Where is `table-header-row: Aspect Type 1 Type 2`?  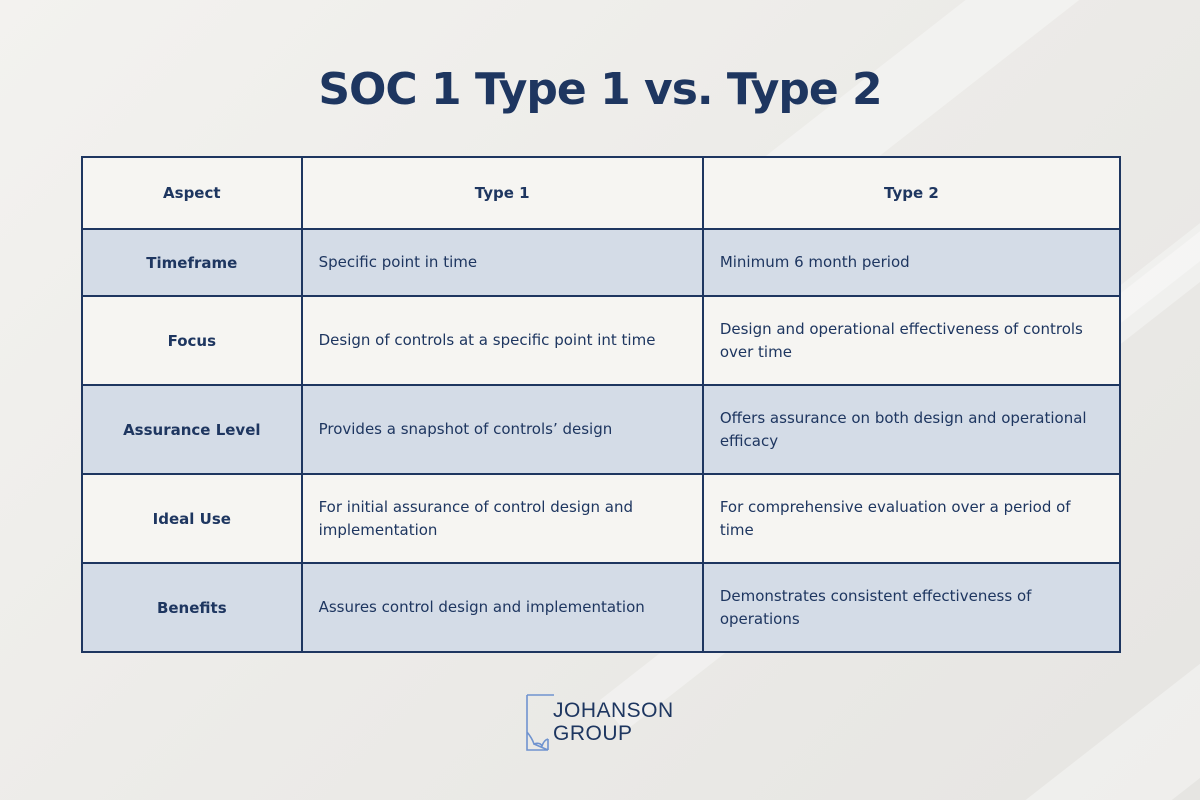 table-header-row: Aspect Type 1 Type 2 is located at coordinates (601, 193).